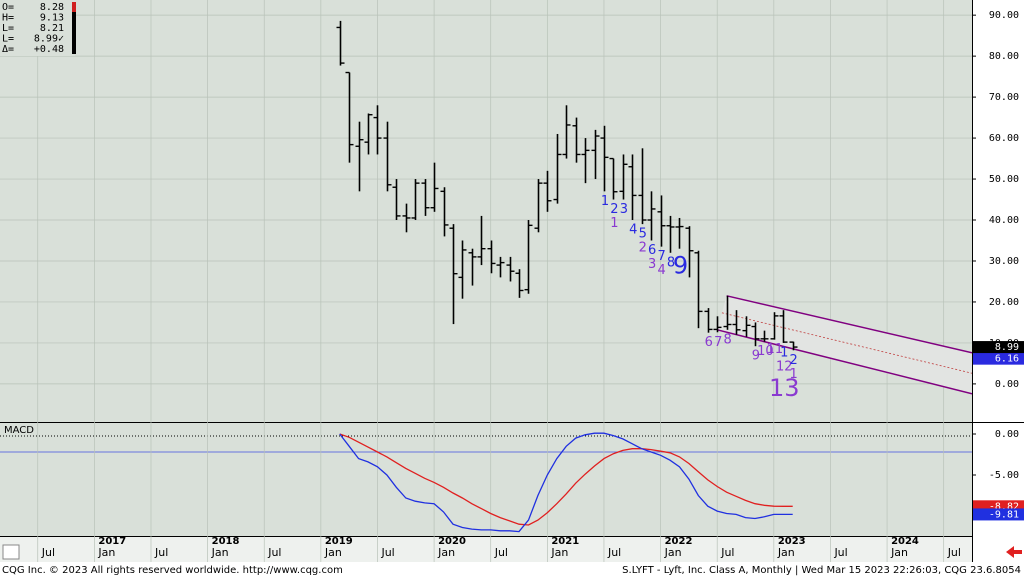  I want to click on year-label: 2023, so click(792, 541).